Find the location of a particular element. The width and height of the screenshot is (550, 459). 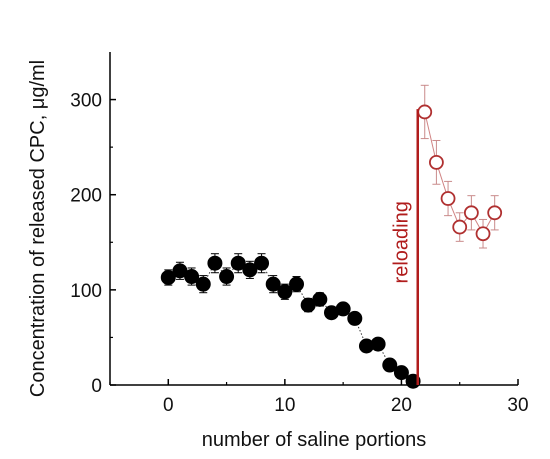

x-tick-label: 0 is located at coordinates (168, 405).